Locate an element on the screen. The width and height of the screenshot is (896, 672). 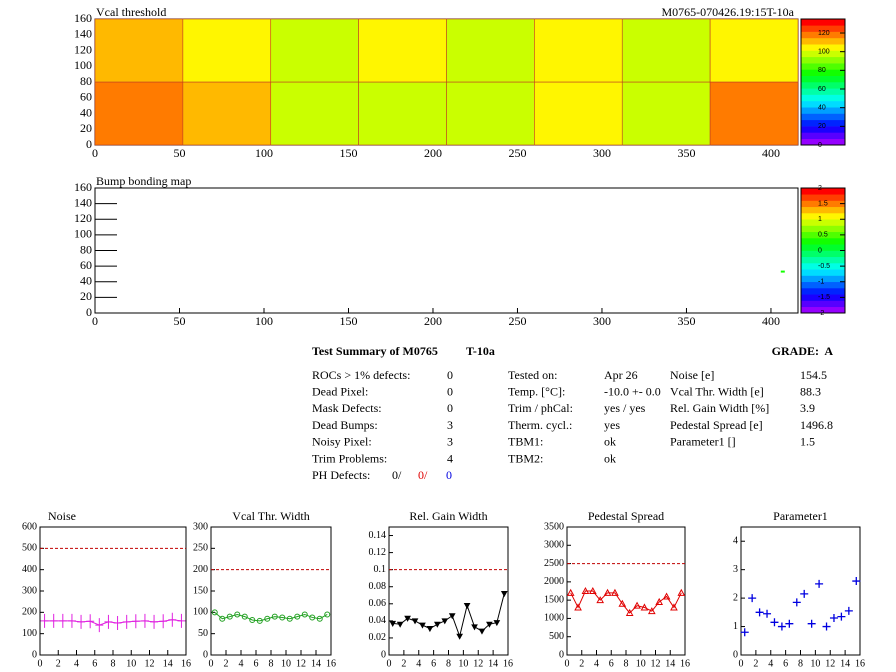
x-tick-label: 350 is located at coordinates (686, 321).